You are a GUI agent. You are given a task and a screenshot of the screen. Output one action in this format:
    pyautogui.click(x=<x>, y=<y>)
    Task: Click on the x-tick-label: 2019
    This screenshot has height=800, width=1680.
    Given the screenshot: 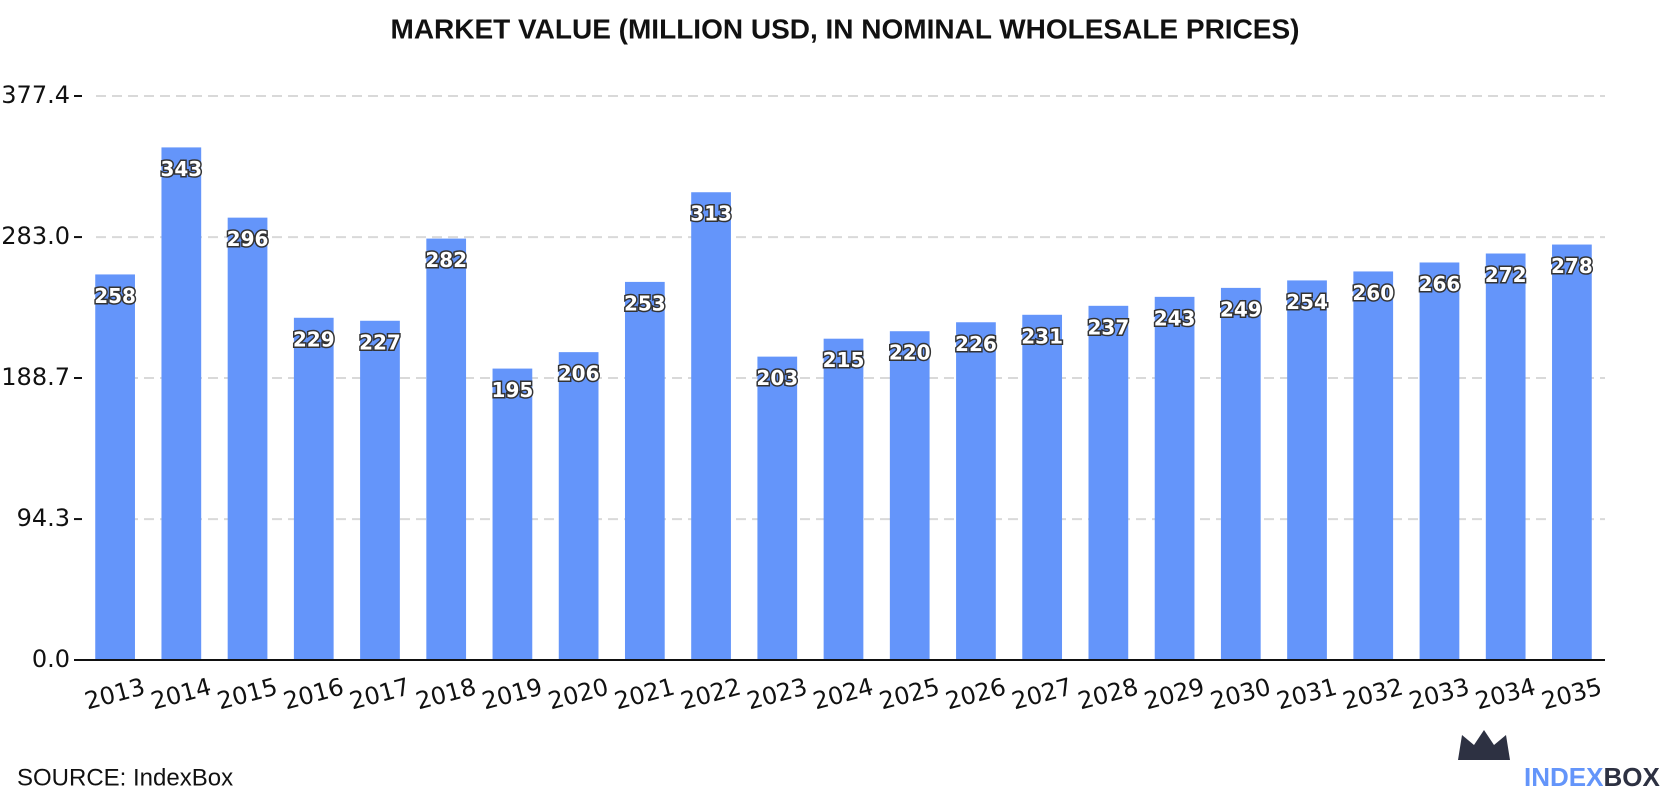 What is the action you would take?
    pyautogui.click(x=512, y=694)
    